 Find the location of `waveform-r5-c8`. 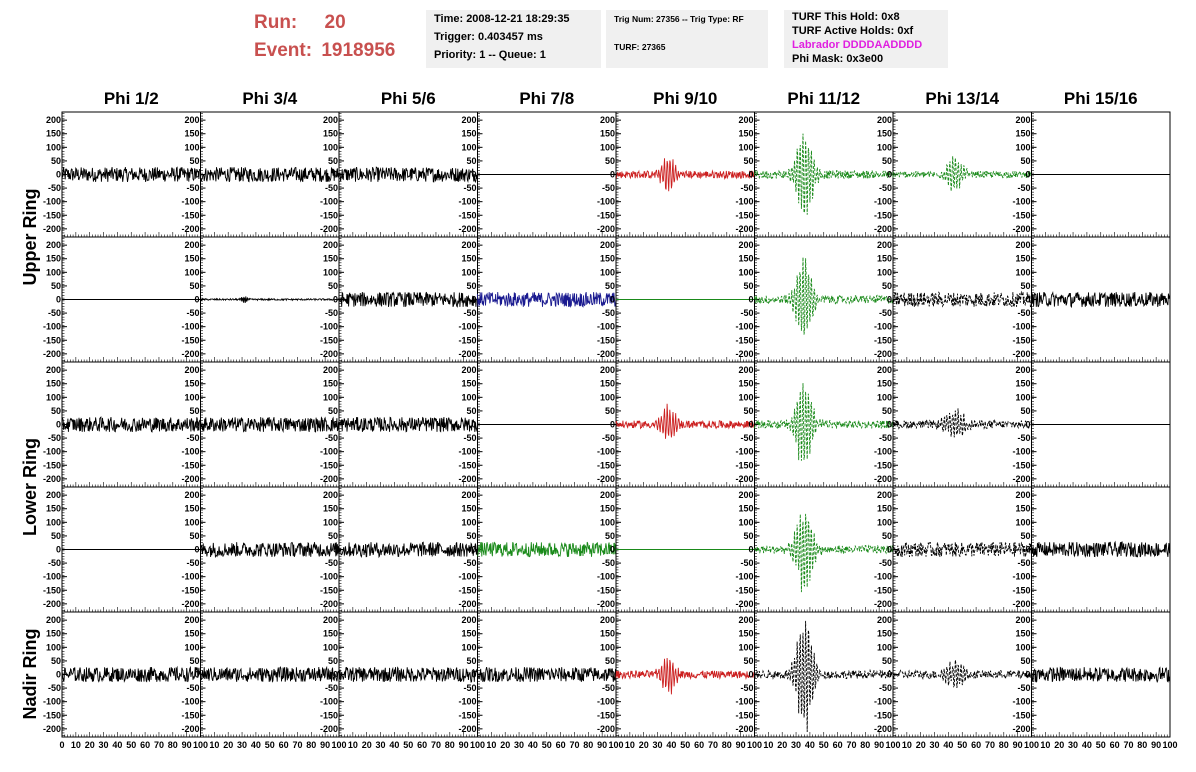

waveform-r5-c8 is located at coordinates (1101, 674).